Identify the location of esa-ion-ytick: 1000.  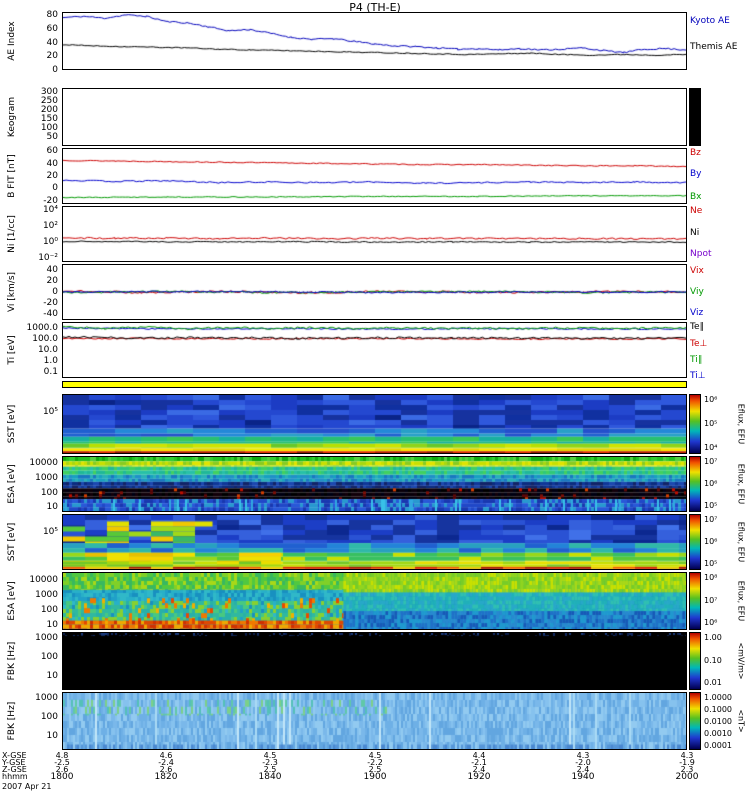
(46, 478).